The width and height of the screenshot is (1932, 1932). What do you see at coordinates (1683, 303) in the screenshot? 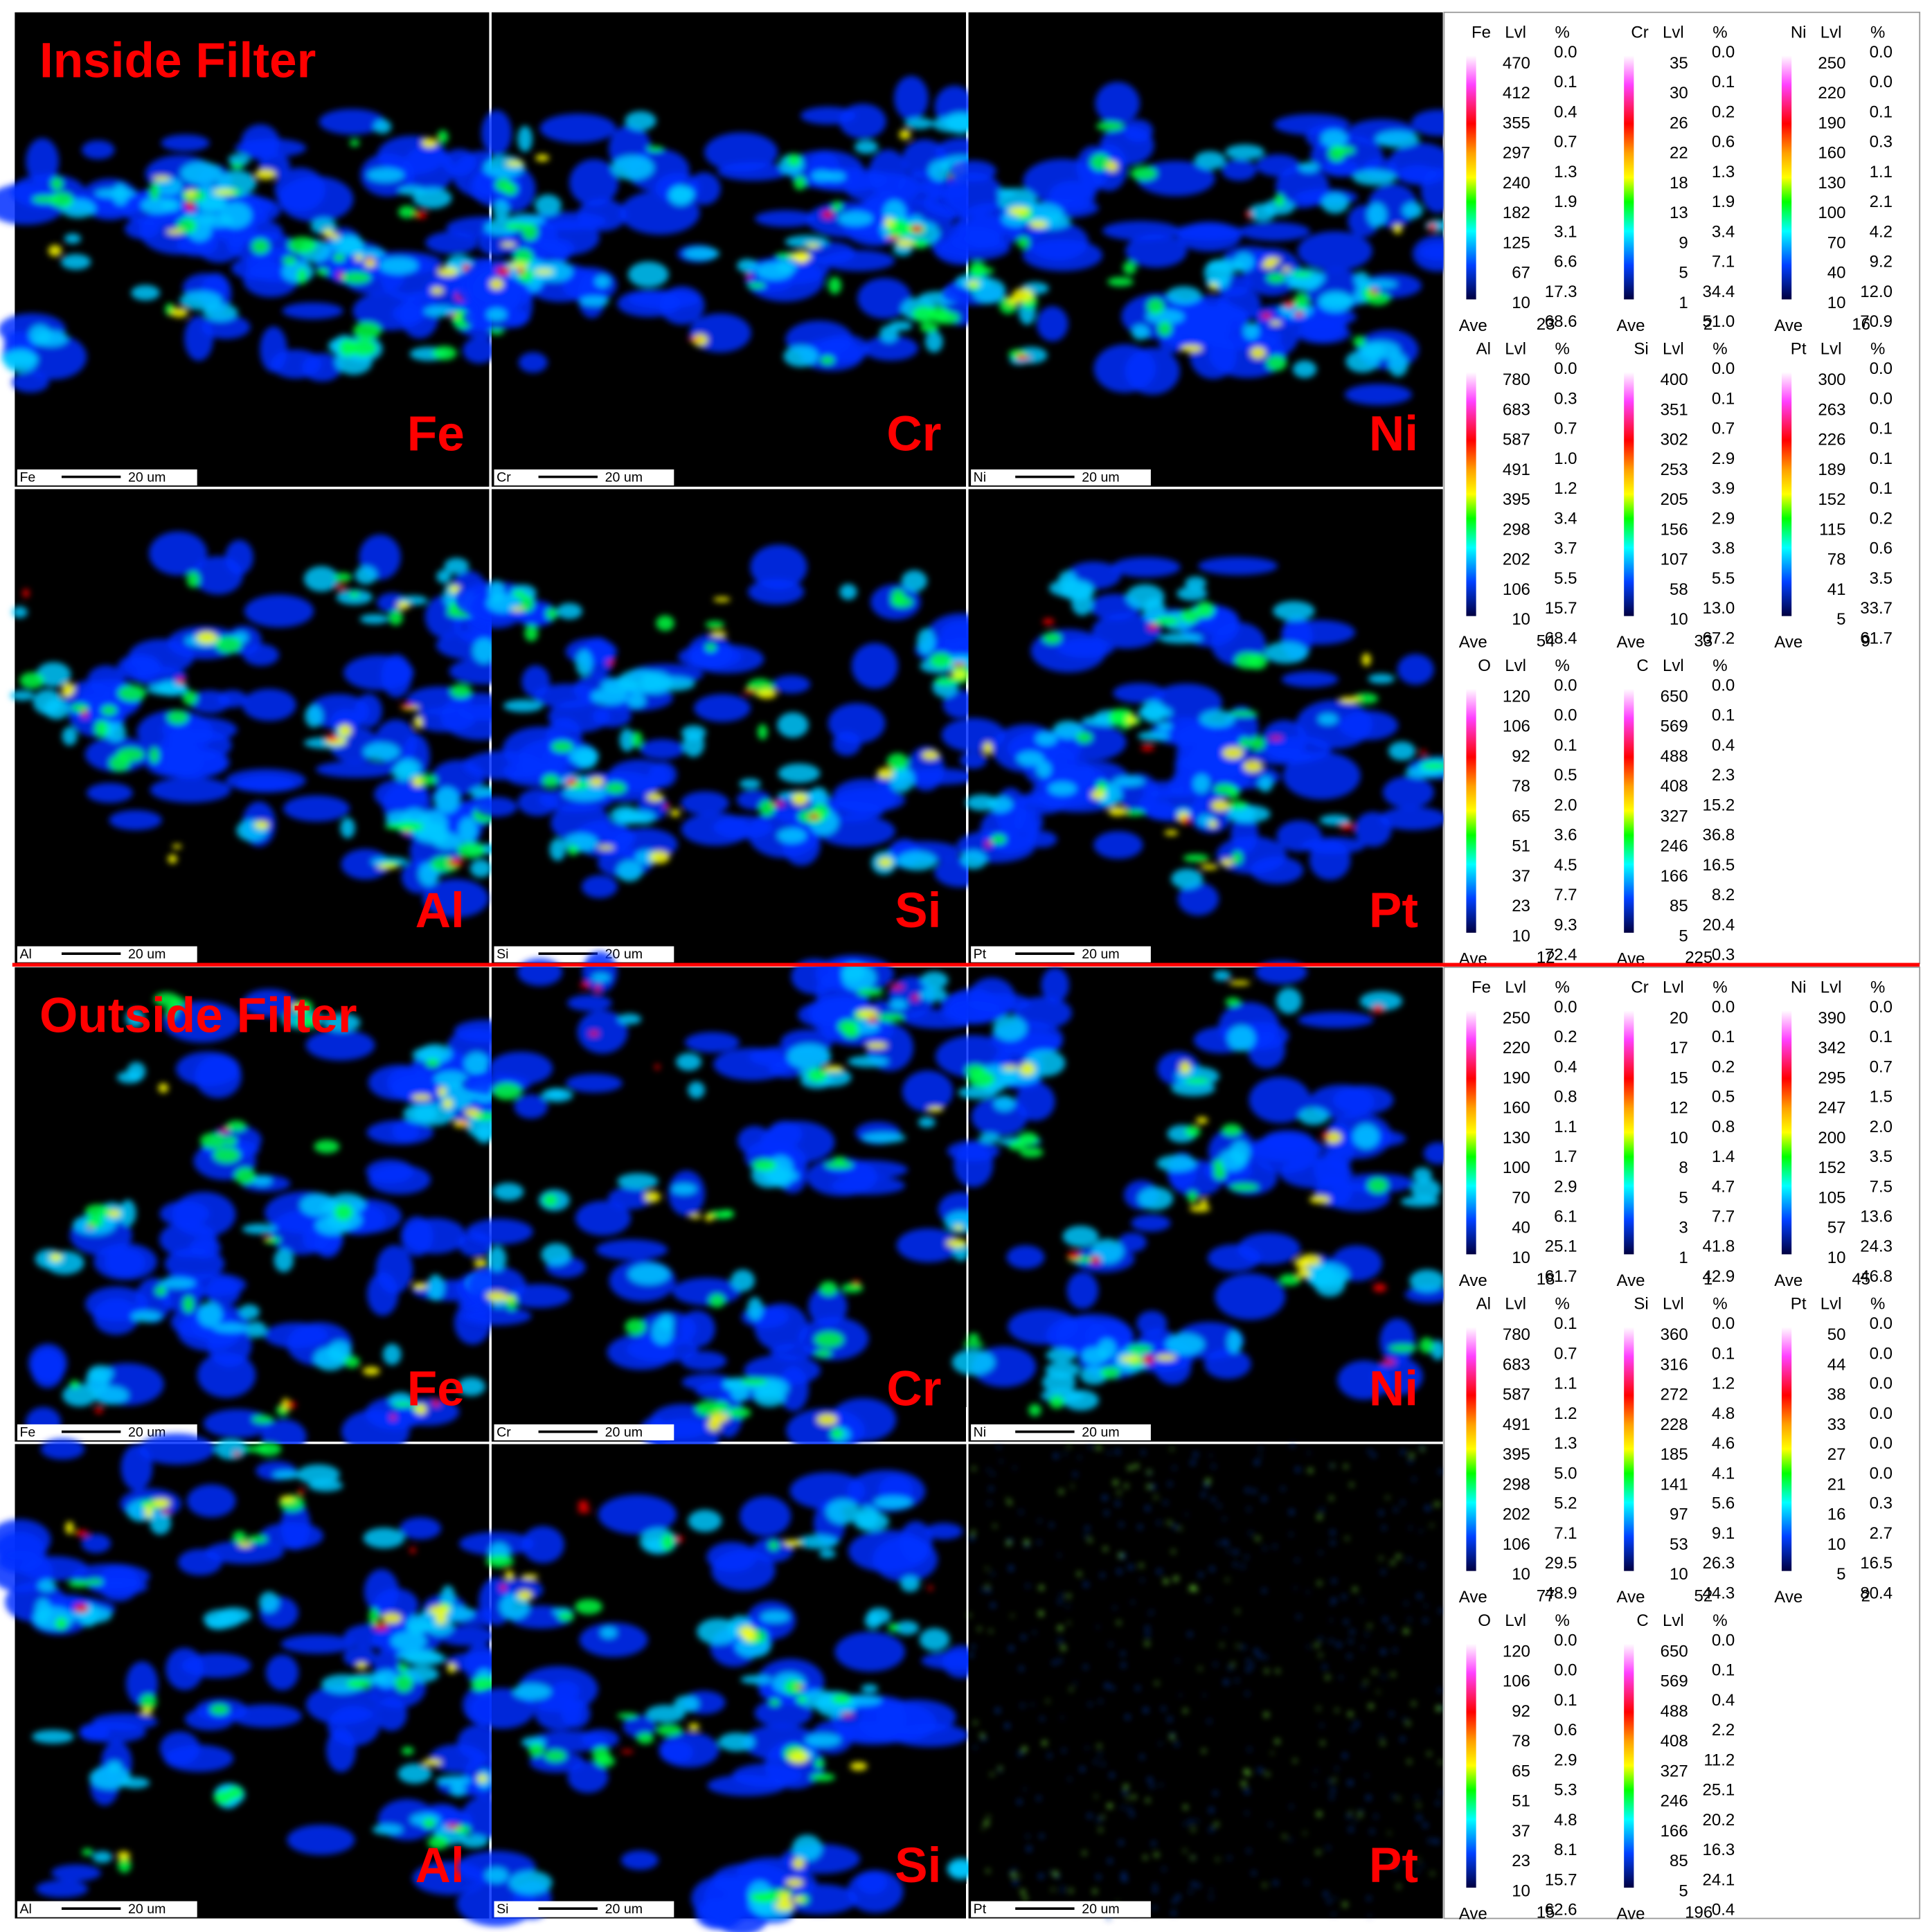
I see `legend-level: 1` at bounding box center [1683, 303].